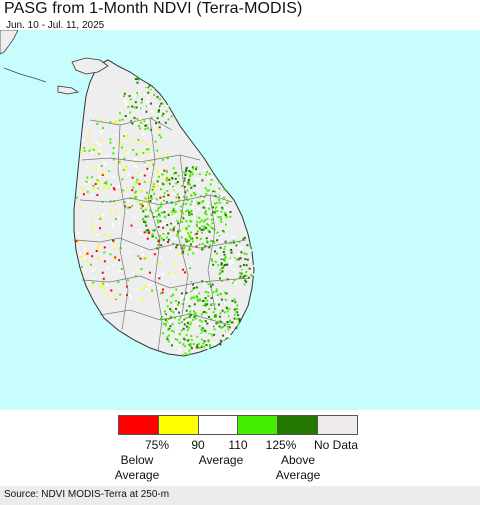 The height and width of the screenshot is (505, 480). I want to click on legend-average: Average, so click(221, 460).